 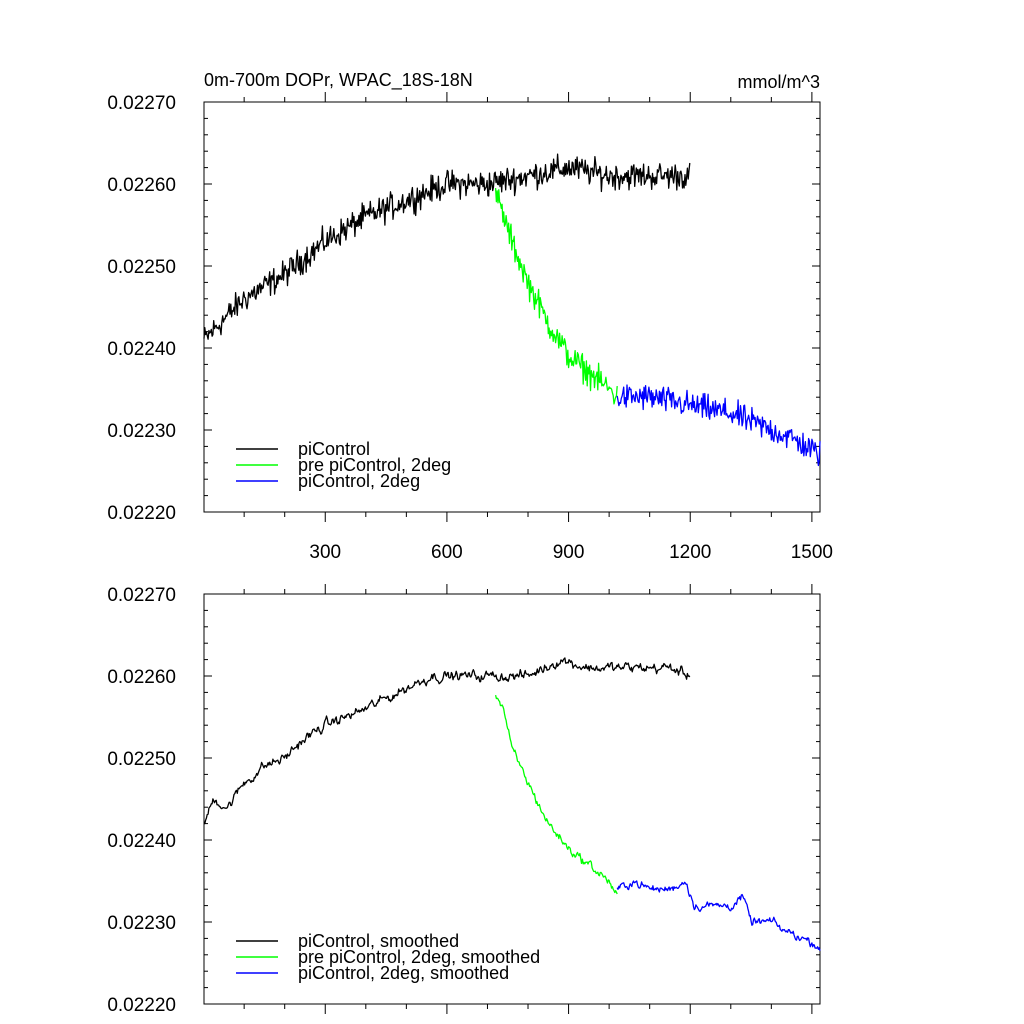 What do you see at coordinates (378, 941) in the screenshot?
I see `legend-label: piControl, smoothed` at bounding box center [378, 941].